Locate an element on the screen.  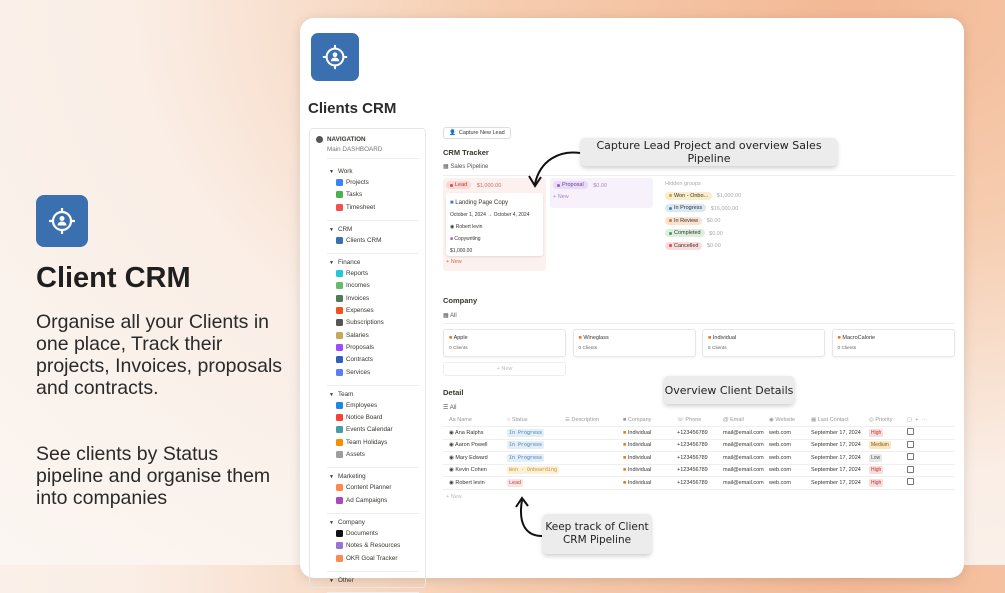
sidebar-item-projects: Projects is located at coordinates (377, 182).